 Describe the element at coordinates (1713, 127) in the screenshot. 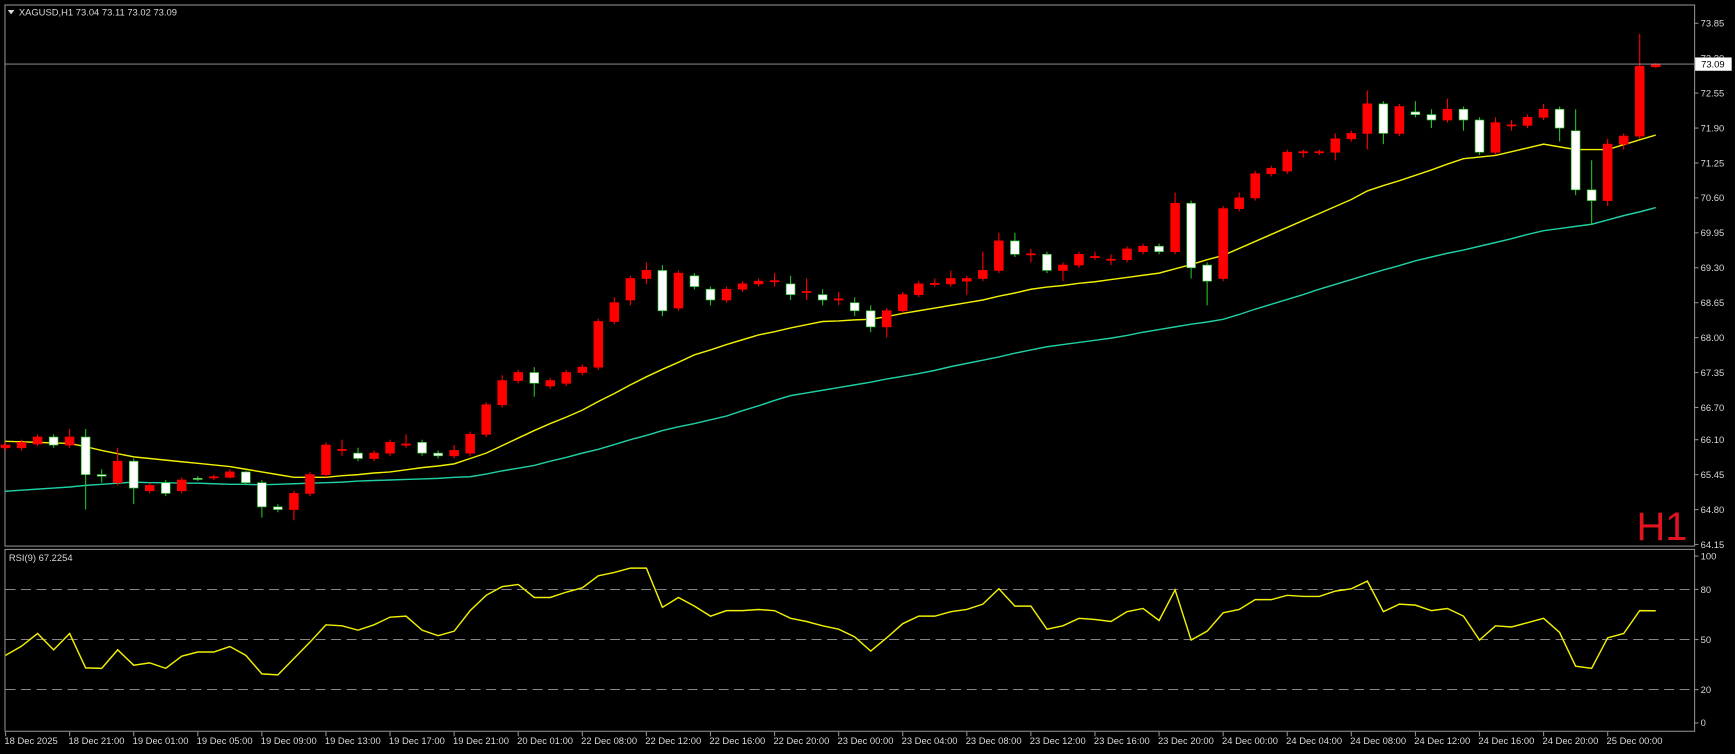

I see `y-tick-label: 71.90` at that location.